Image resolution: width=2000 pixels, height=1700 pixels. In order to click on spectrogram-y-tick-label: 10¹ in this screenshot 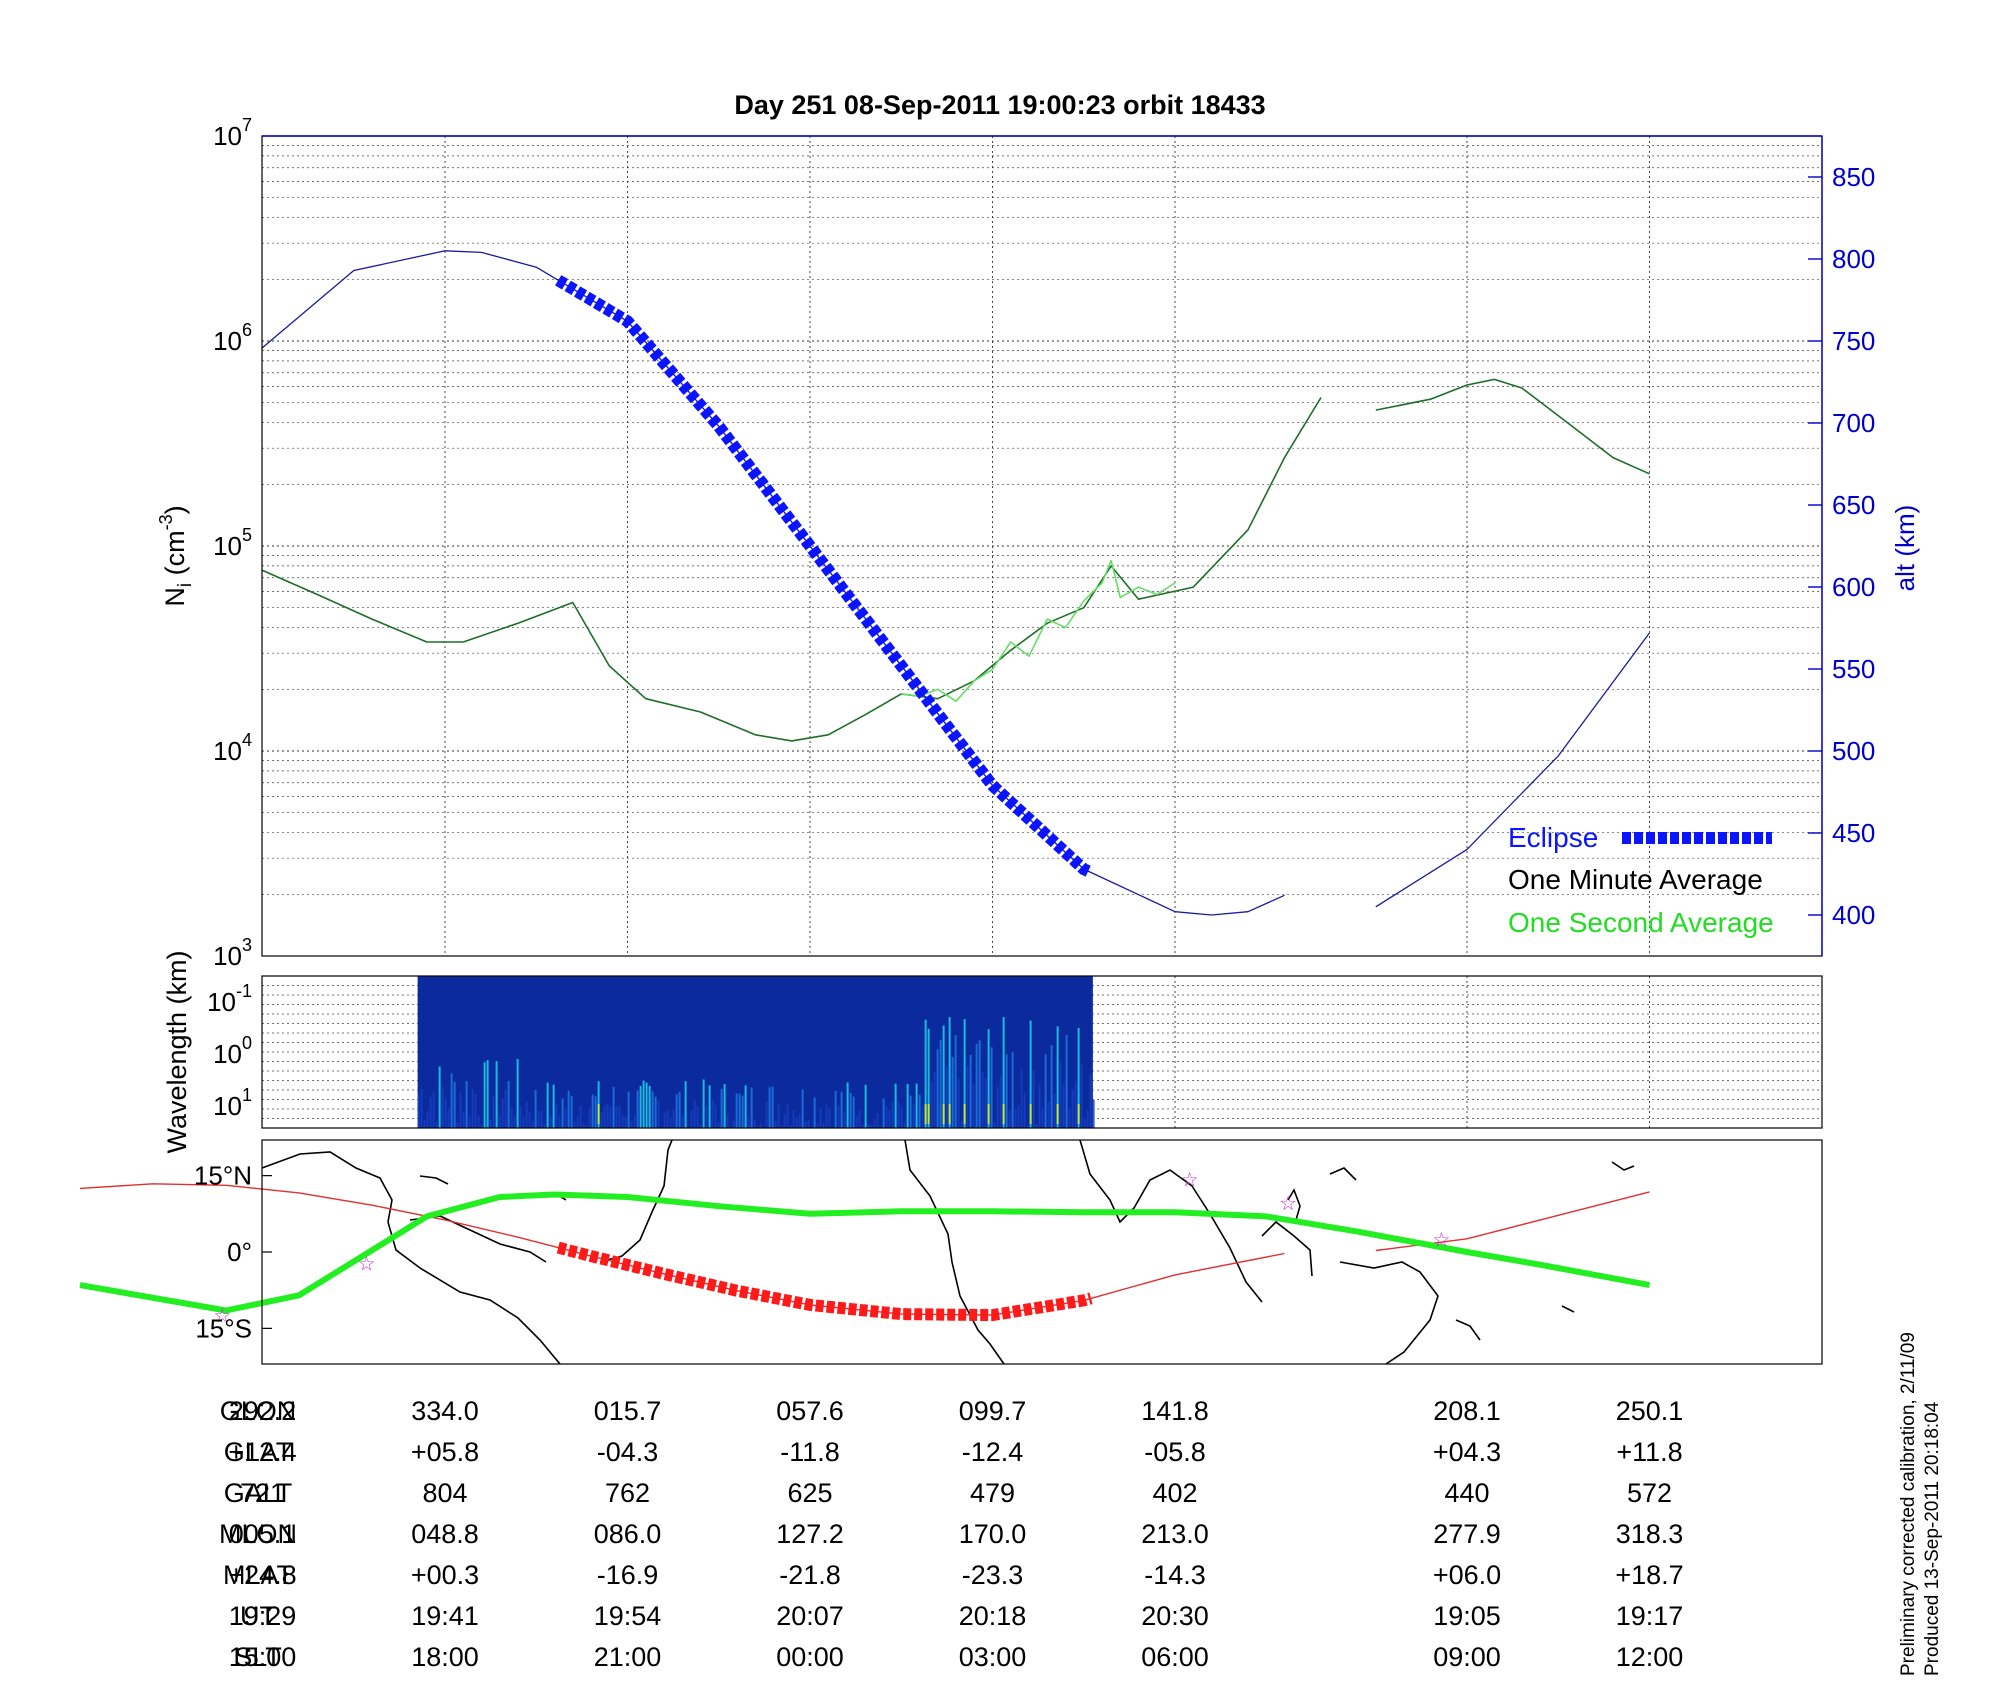, I will do `click(232, 1103)`.